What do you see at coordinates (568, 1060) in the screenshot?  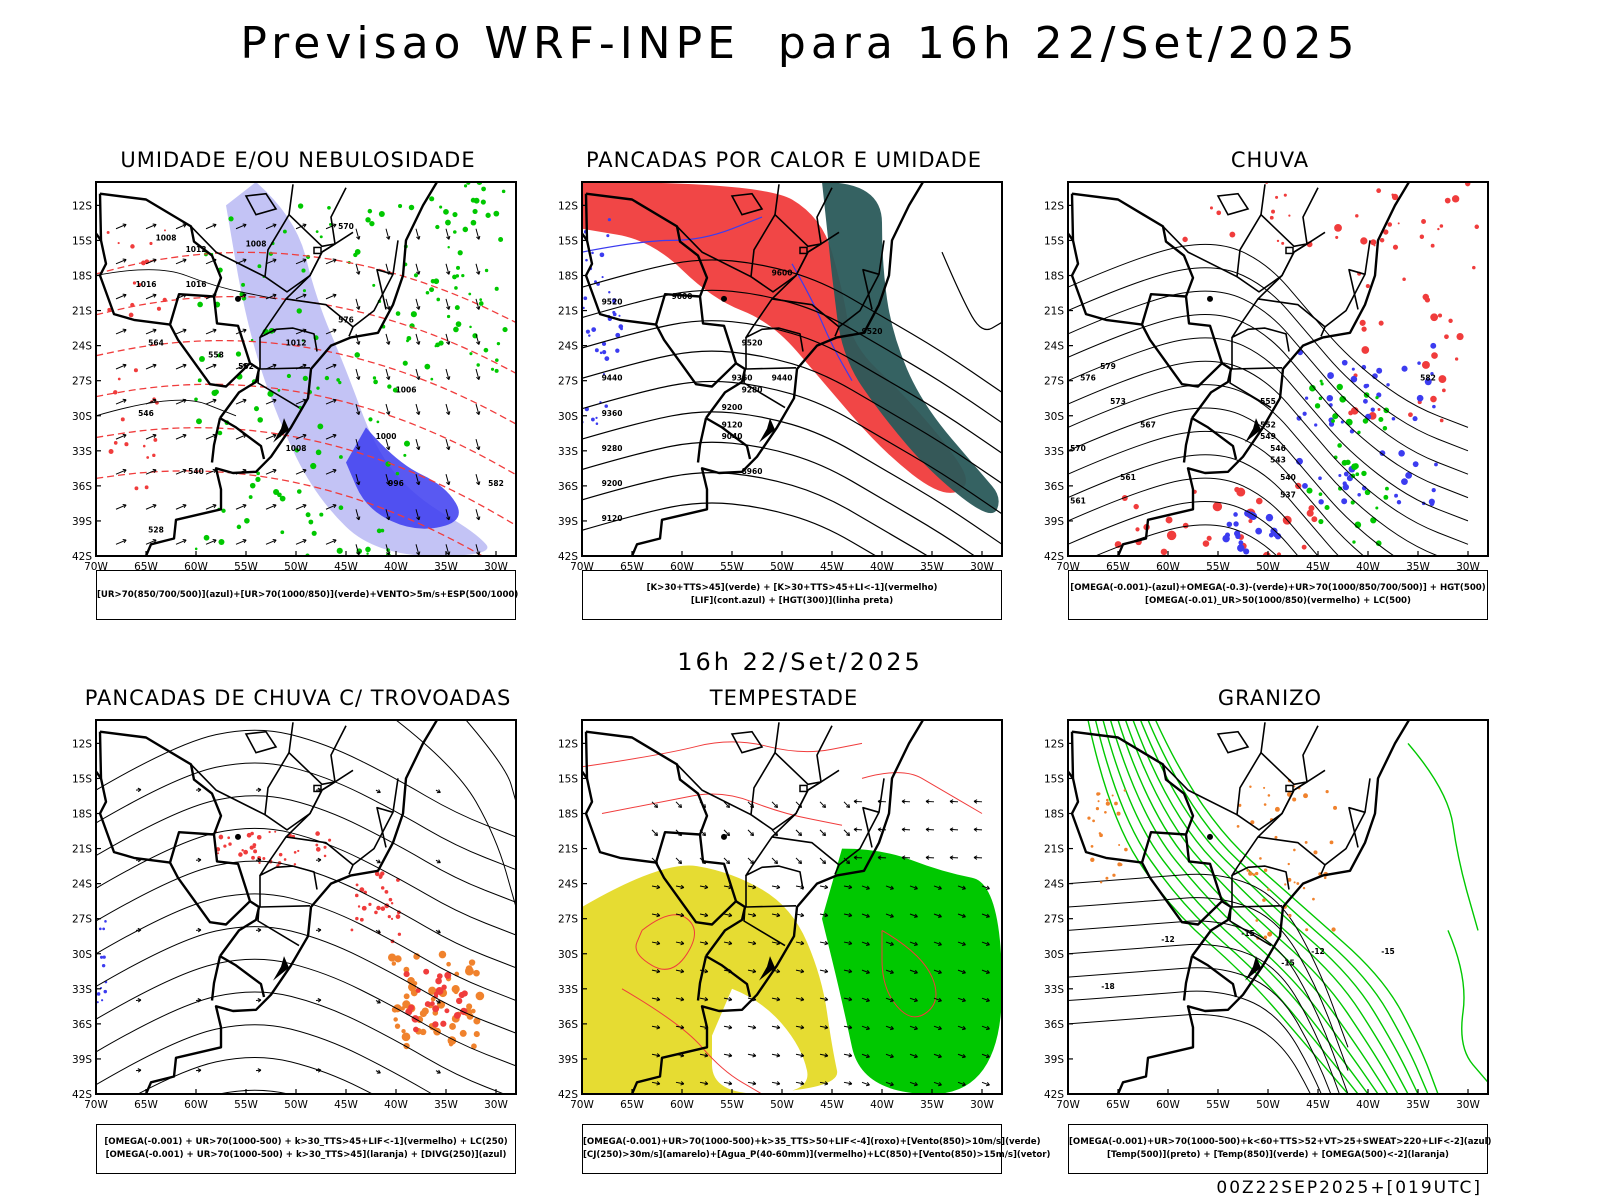 I see `lat-tick-label: 39S` at bounding box center [568, 1060].